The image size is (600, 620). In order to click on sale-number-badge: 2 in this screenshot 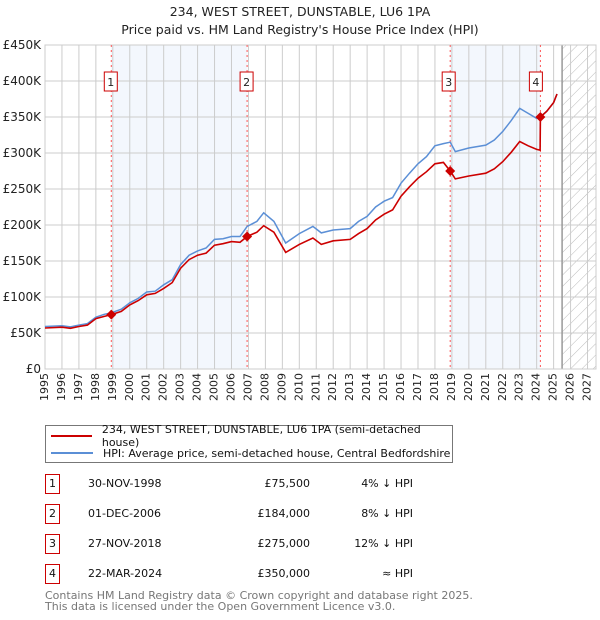, I will do `click(52, 514)`.